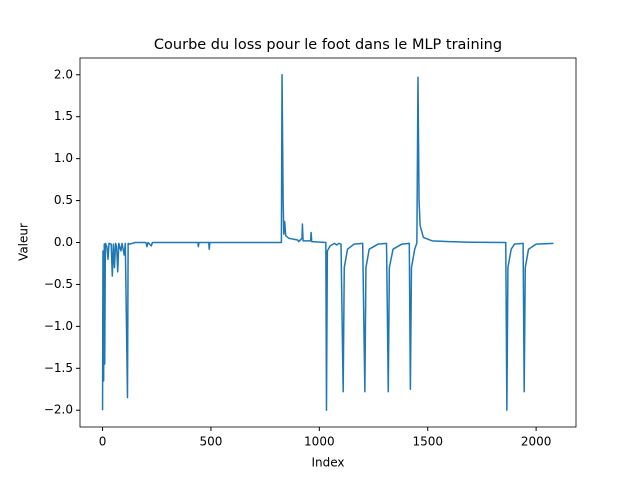 This screenshot has height=480, width=640. Describe the element at coordinates (63, 116) in the screenshot. I see `y-tick-label: 1.5` at that location.